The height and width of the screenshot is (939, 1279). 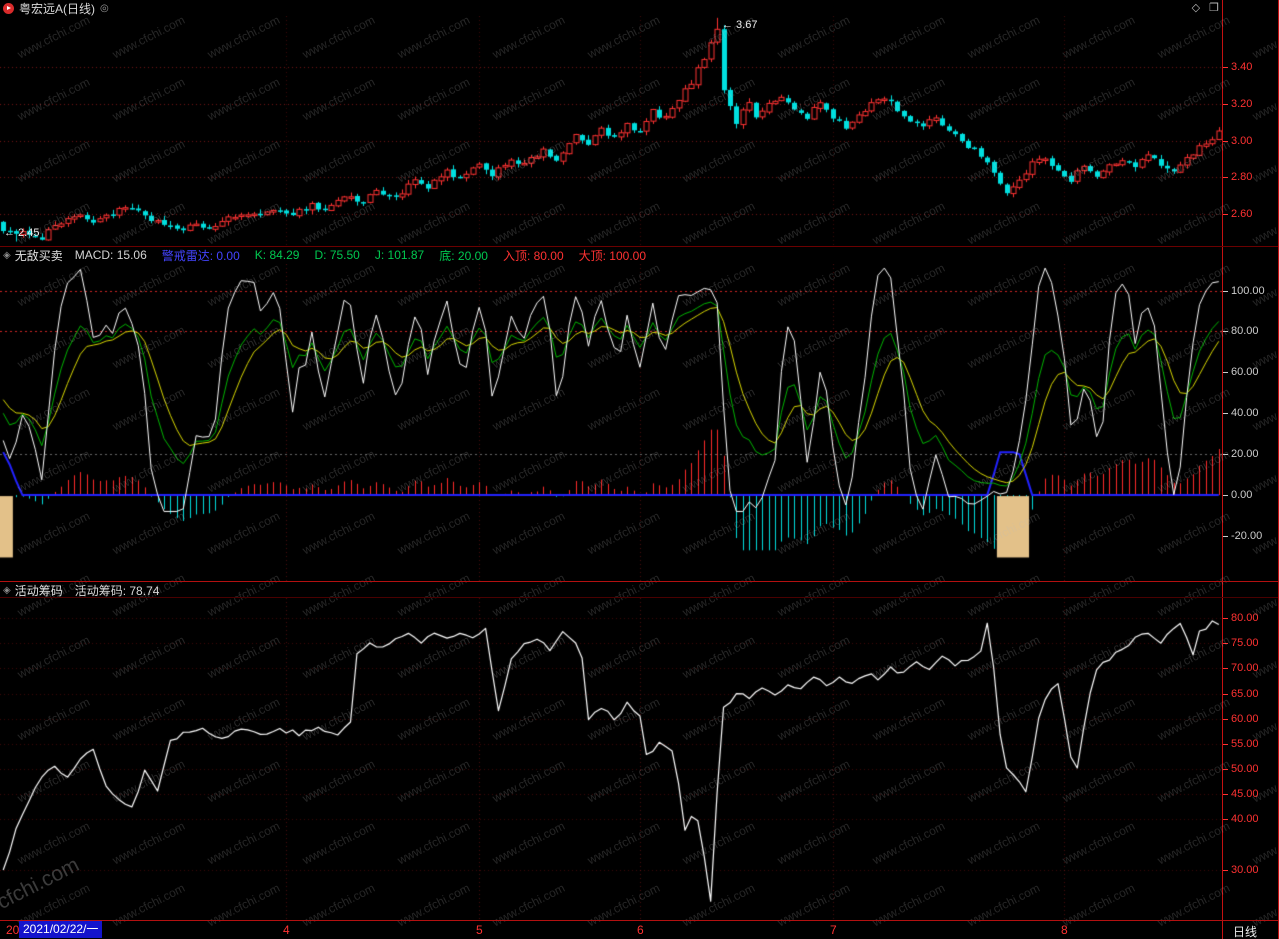 I want to click on axis-label: 75.00, so click(x=1245, y=643).